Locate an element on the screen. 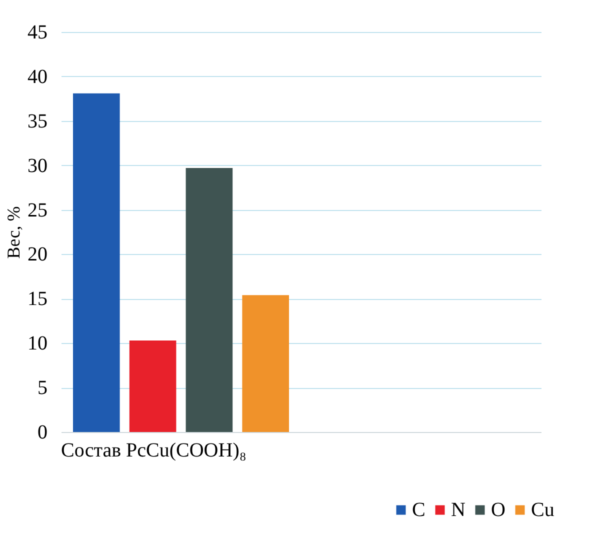  y-axis-title: Вес, % is located at coordinates (14, 232).